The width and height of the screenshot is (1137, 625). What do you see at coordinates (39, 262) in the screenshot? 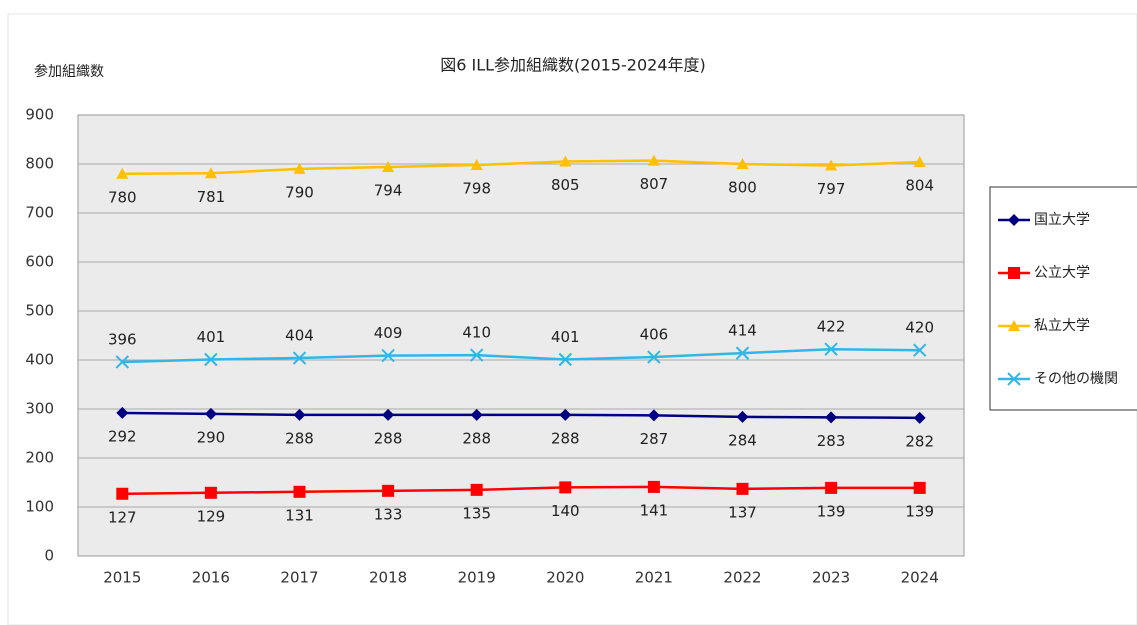
I see `y-tick-label: 600` at bounding box center [39, 262].